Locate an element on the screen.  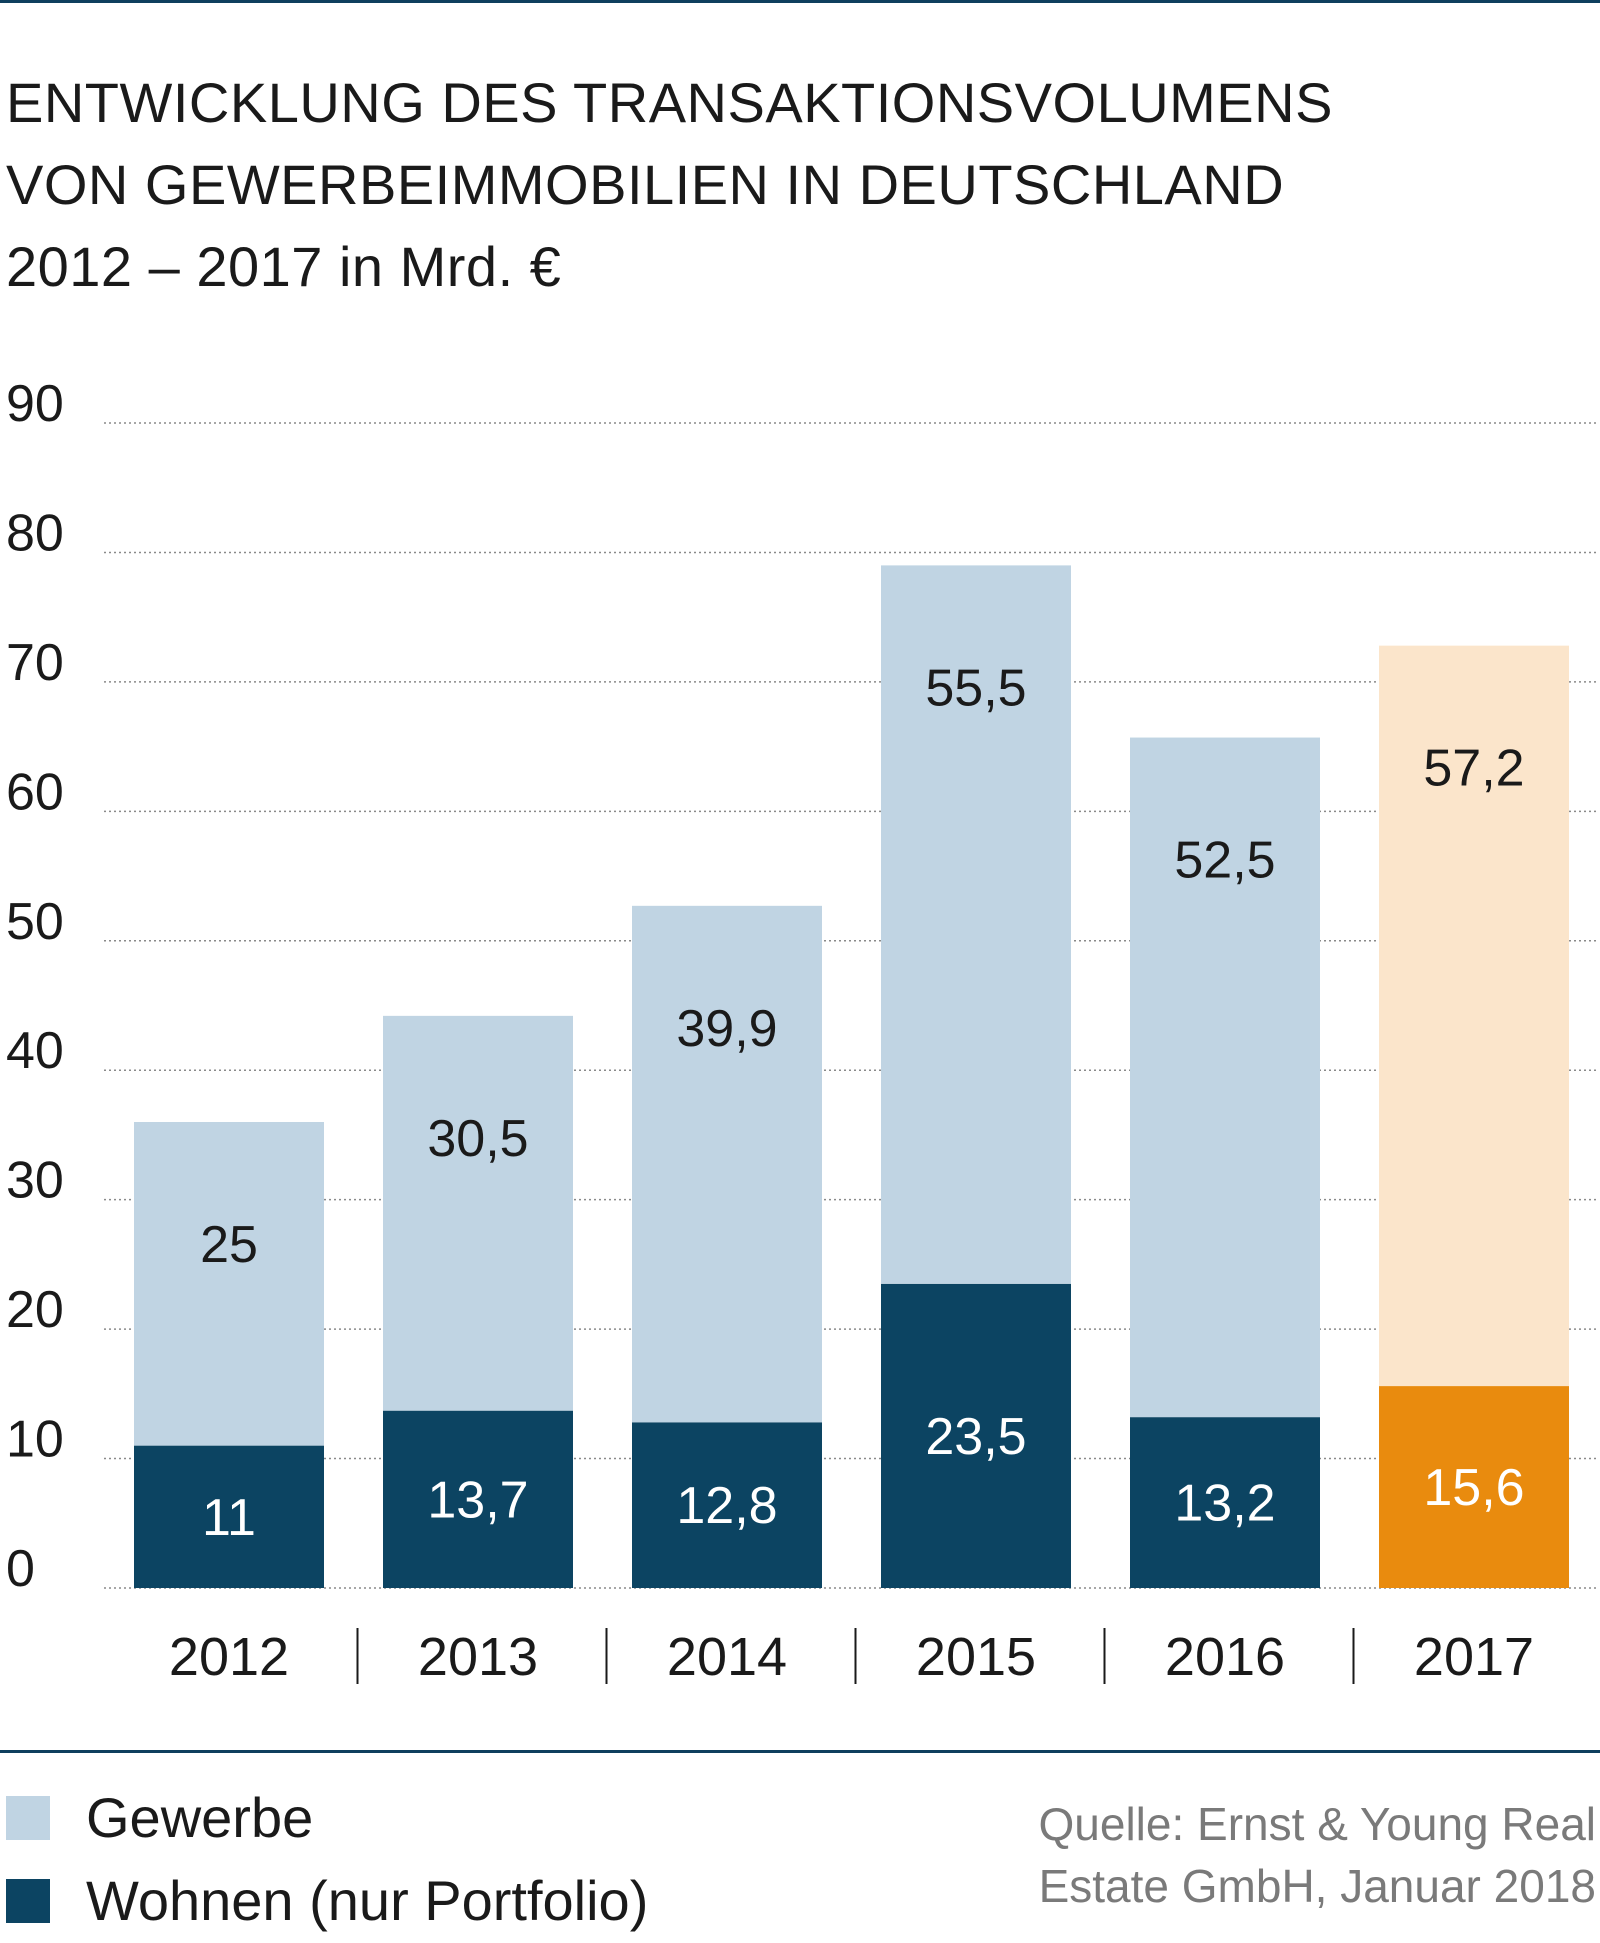
data-label-gewerbe-2014: 39,9 is located at coordinates (726, 1029).